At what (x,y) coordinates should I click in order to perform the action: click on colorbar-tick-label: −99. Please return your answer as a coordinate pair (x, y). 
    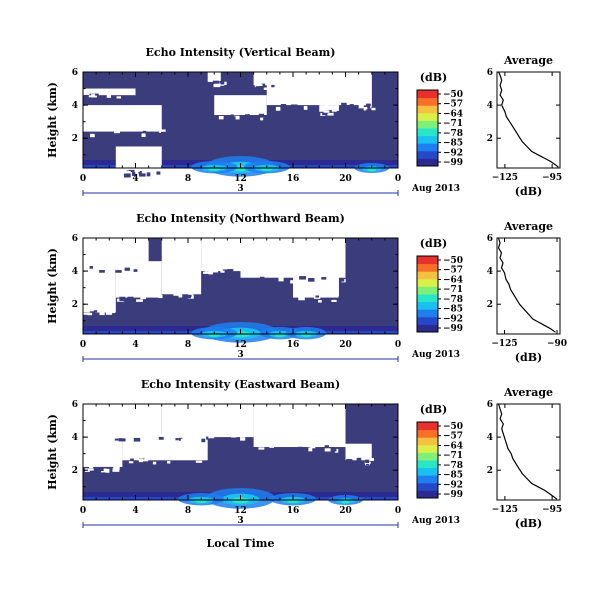
    Looking at the image, I should click on (453, 495).